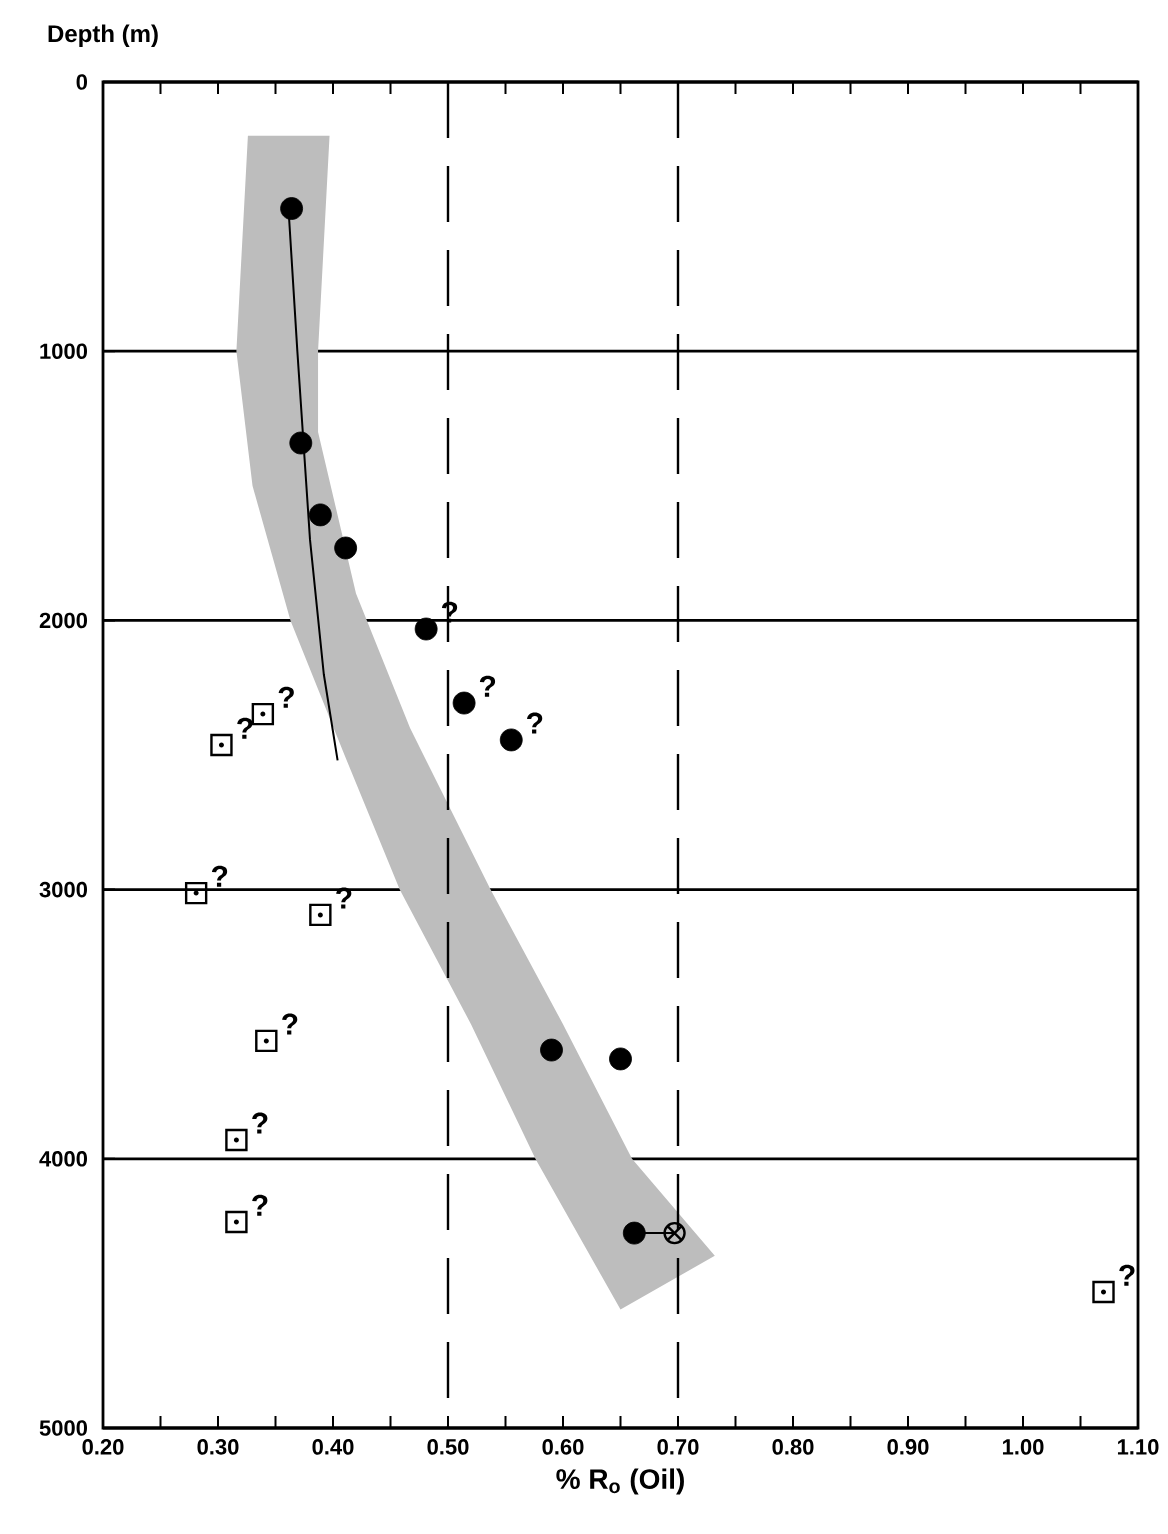  I want to click on x-tick-label: 0.50, so click(448, 1447).